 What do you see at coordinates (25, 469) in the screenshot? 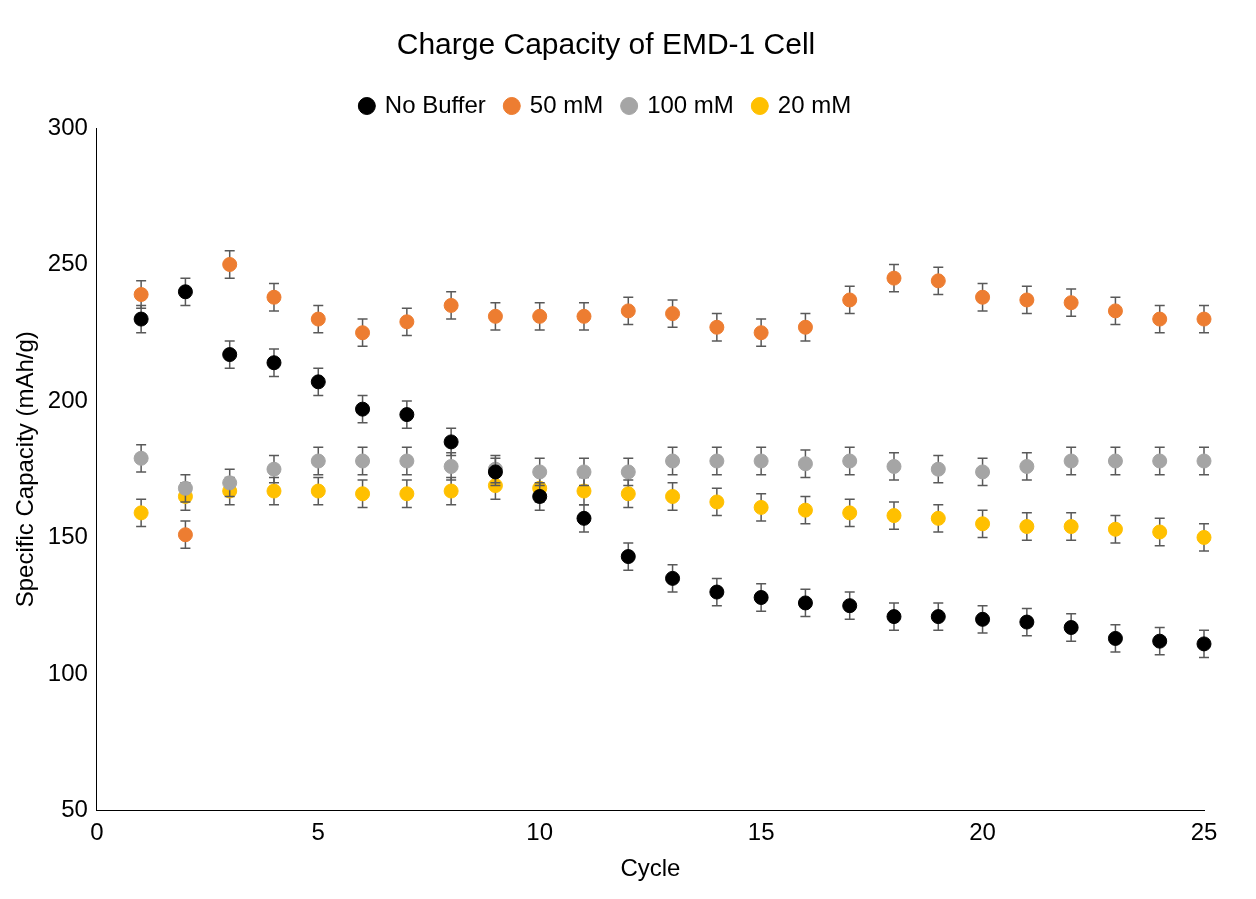
I see `y-axis-title: Specific Capacity (mAh/g)` at bounding box center [25, 469].